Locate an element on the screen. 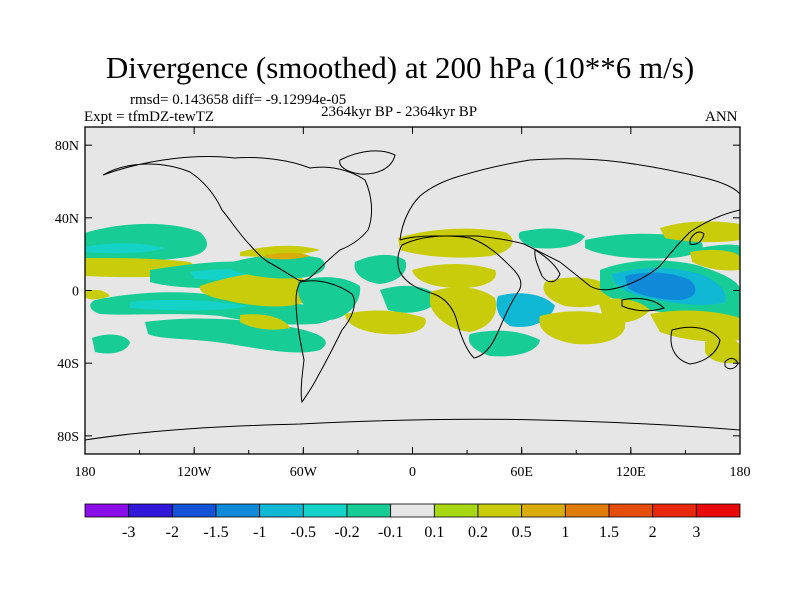 Image resolution: width=800 pixels, height=600 pixels. colorbar-label: 1 is located at coordinates (565, 532).